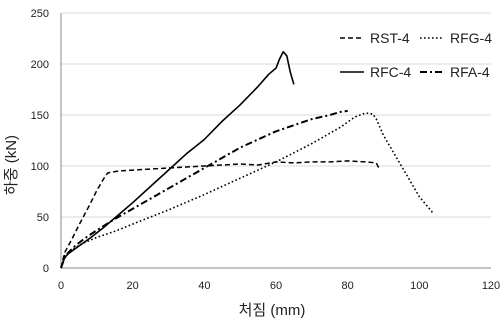 Image resolution: width=503 pixels, height=322 pixels. Describe the element at coordinates (40, 65) in the screenshot. I see `y-tick-label: 200` at that location.